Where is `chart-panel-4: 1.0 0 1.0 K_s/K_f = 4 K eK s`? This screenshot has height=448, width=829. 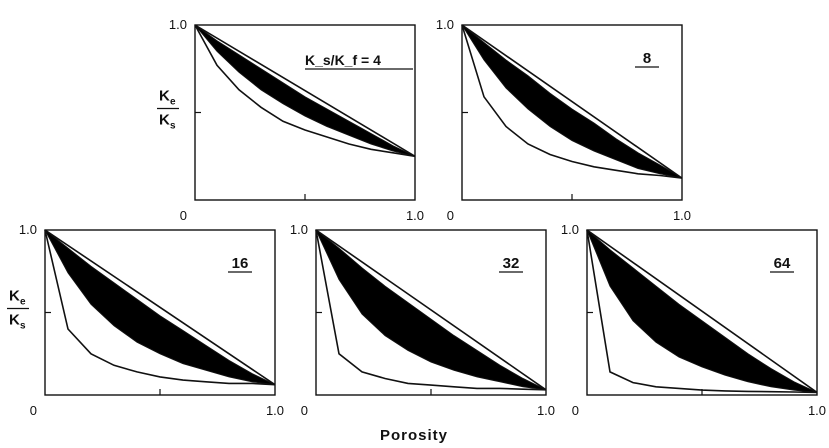 chart-panel-4: 1.0 0 1.0 K_s/K_f = 4 K eK s is located at coordinates (290, 120).